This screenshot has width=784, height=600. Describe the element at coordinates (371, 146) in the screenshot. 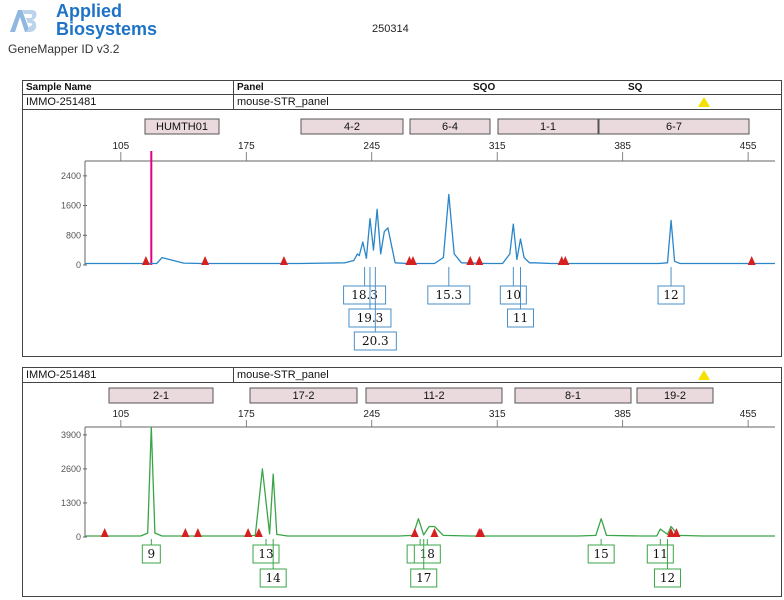

I see `x-tick-label: 245` at that location.